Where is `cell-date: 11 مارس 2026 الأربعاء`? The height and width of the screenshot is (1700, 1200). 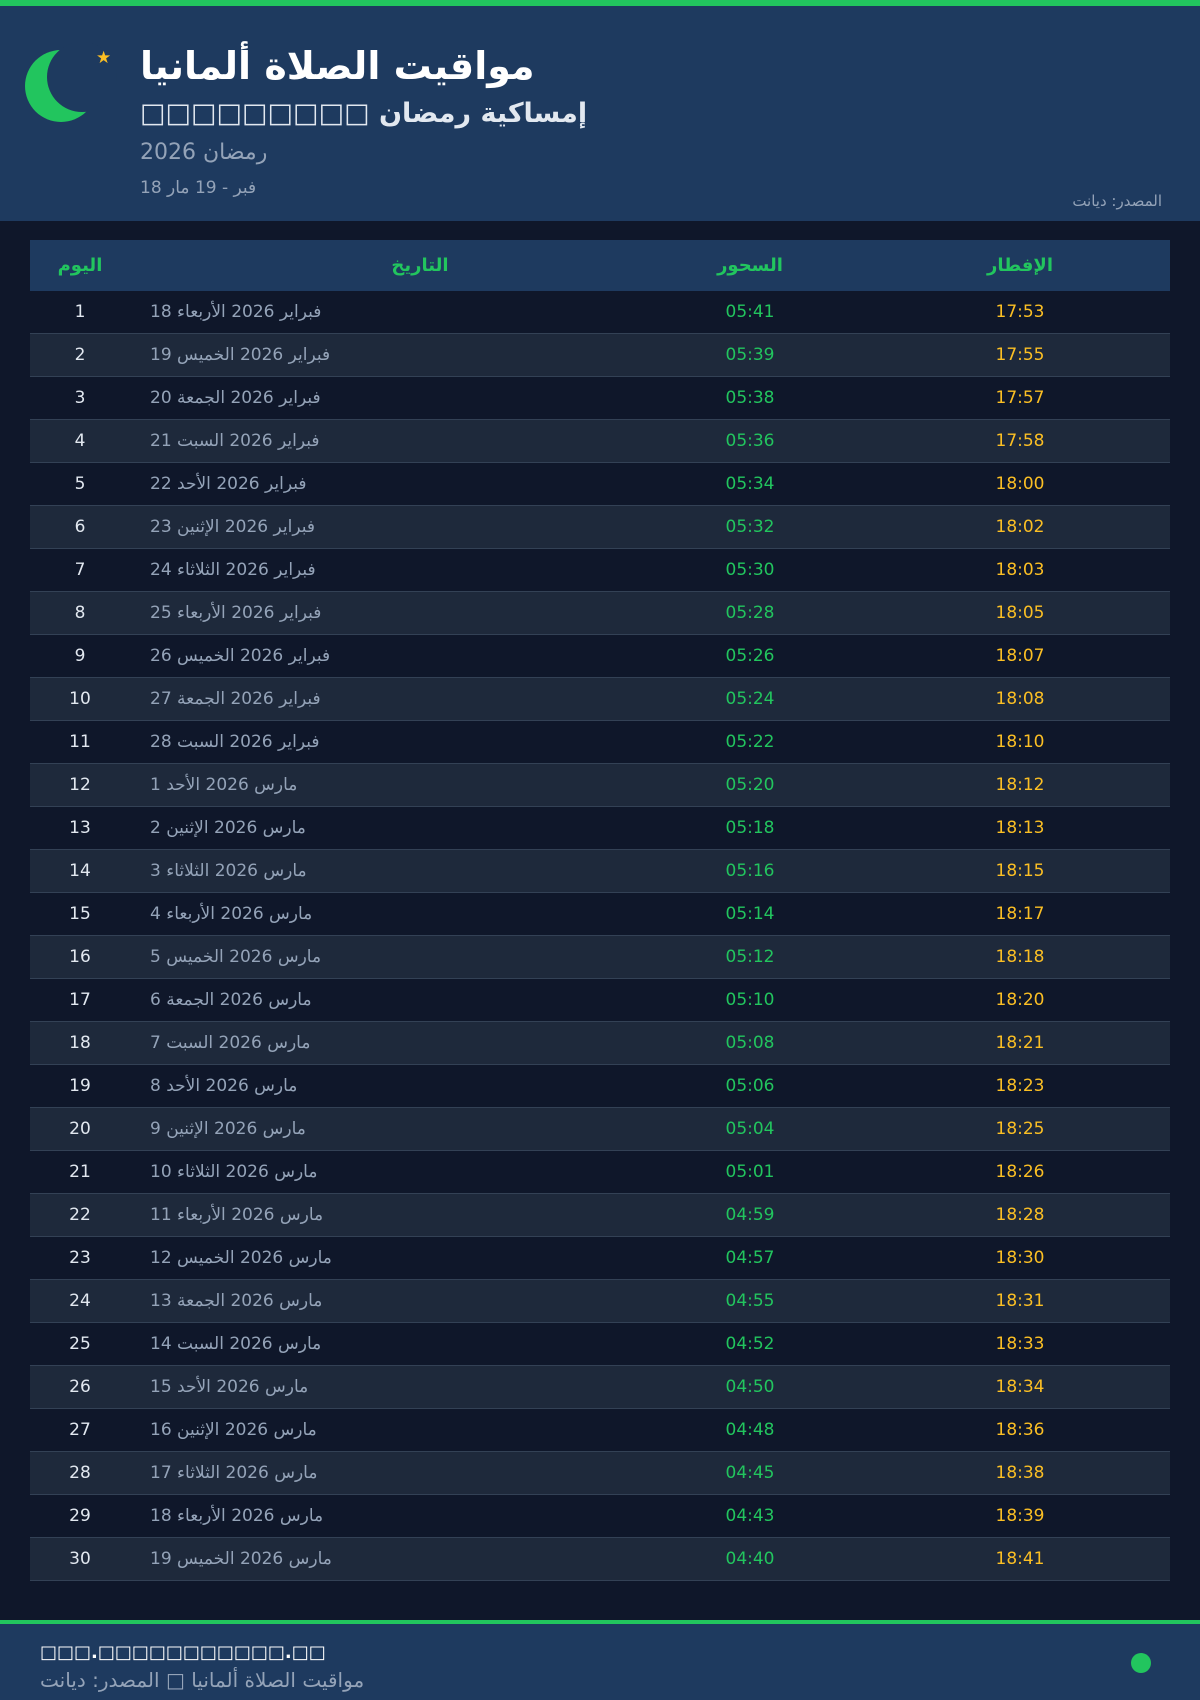
cell-date: 11 مارس 2026 الأربعاء is located at coordinates (237, 1215).